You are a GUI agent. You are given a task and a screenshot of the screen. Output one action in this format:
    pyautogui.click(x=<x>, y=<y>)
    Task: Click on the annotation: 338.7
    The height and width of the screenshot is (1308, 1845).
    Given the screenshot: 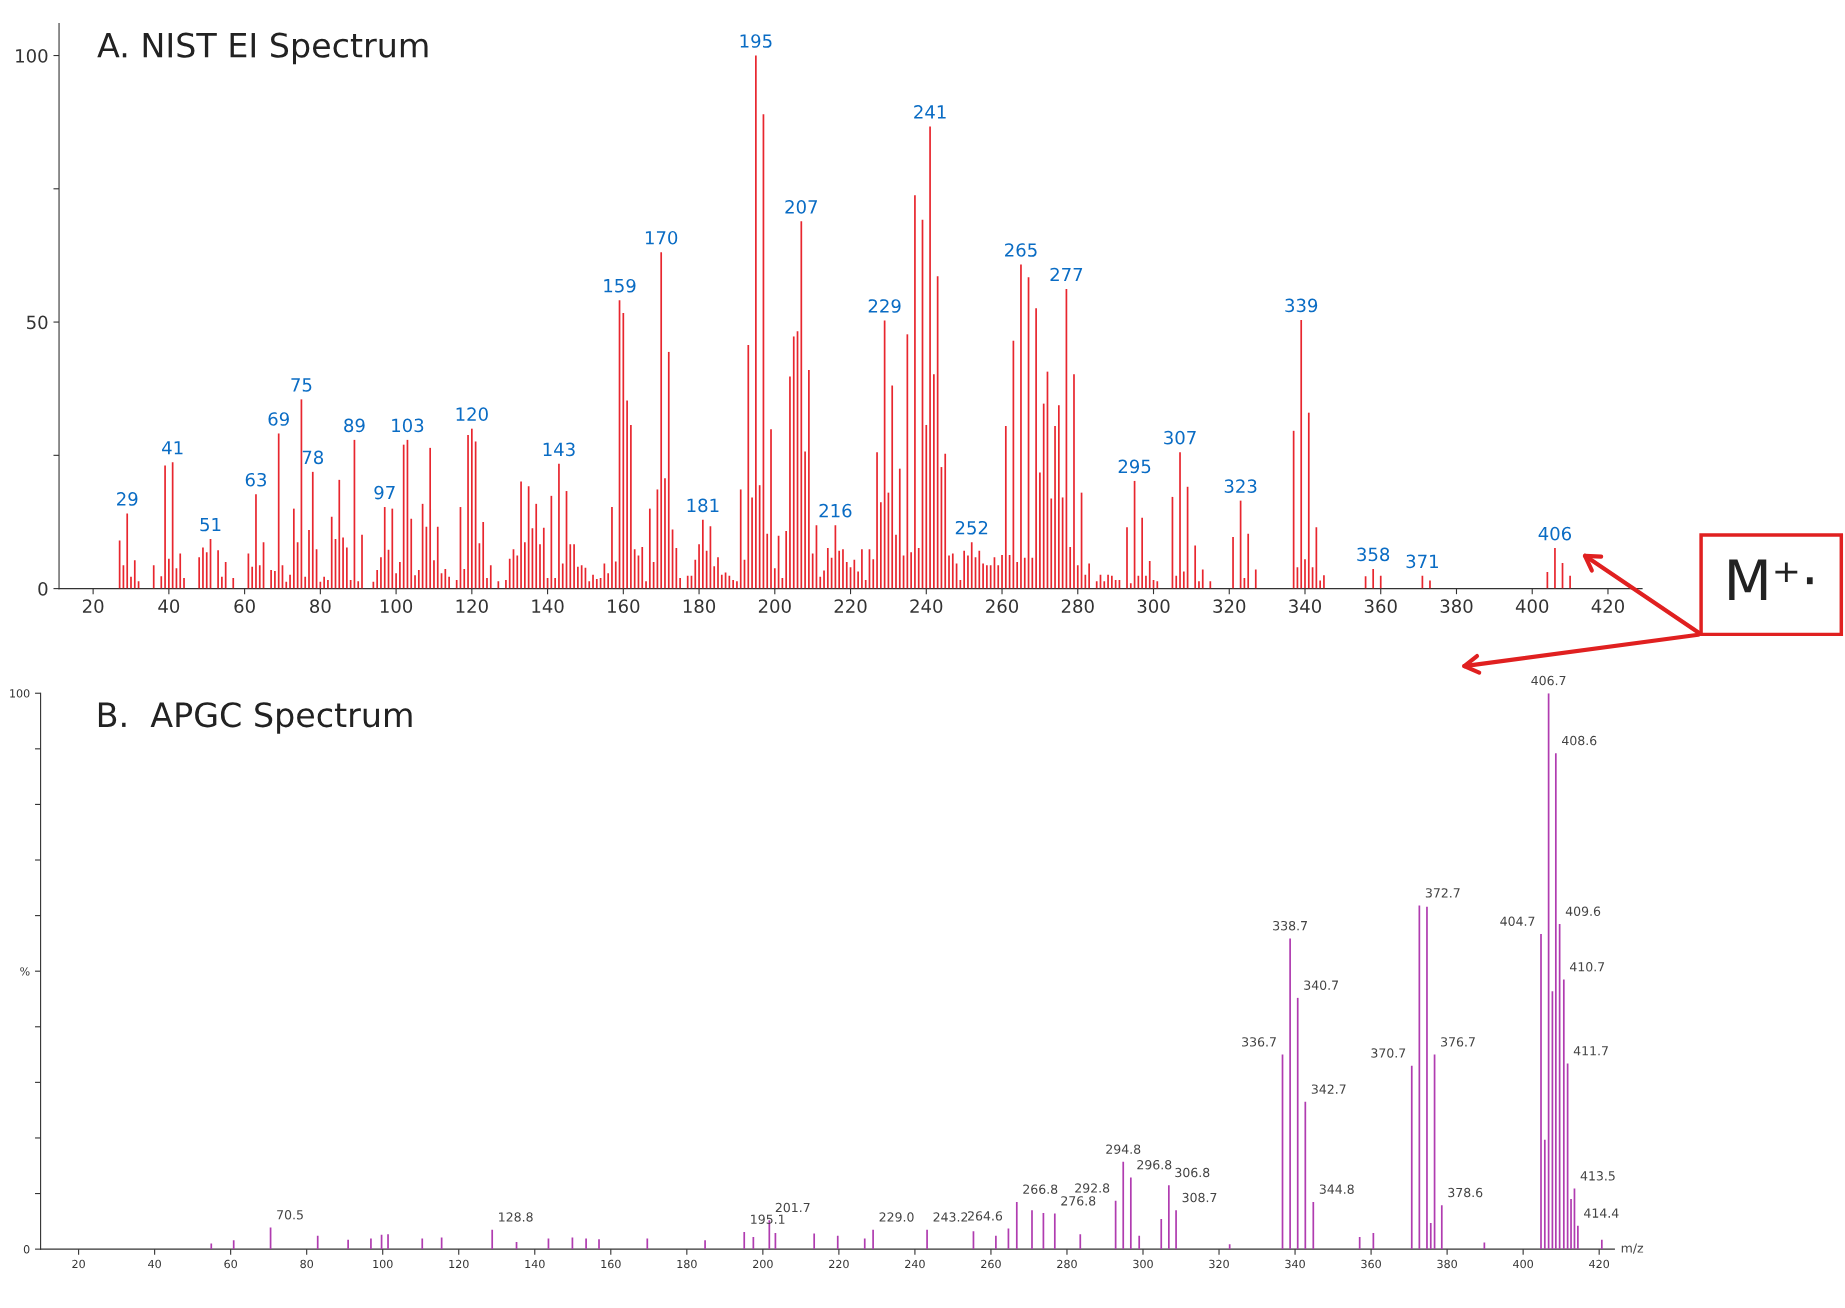 What is the action you would take?
    pyautogui.click(x=1290, y=925)
    